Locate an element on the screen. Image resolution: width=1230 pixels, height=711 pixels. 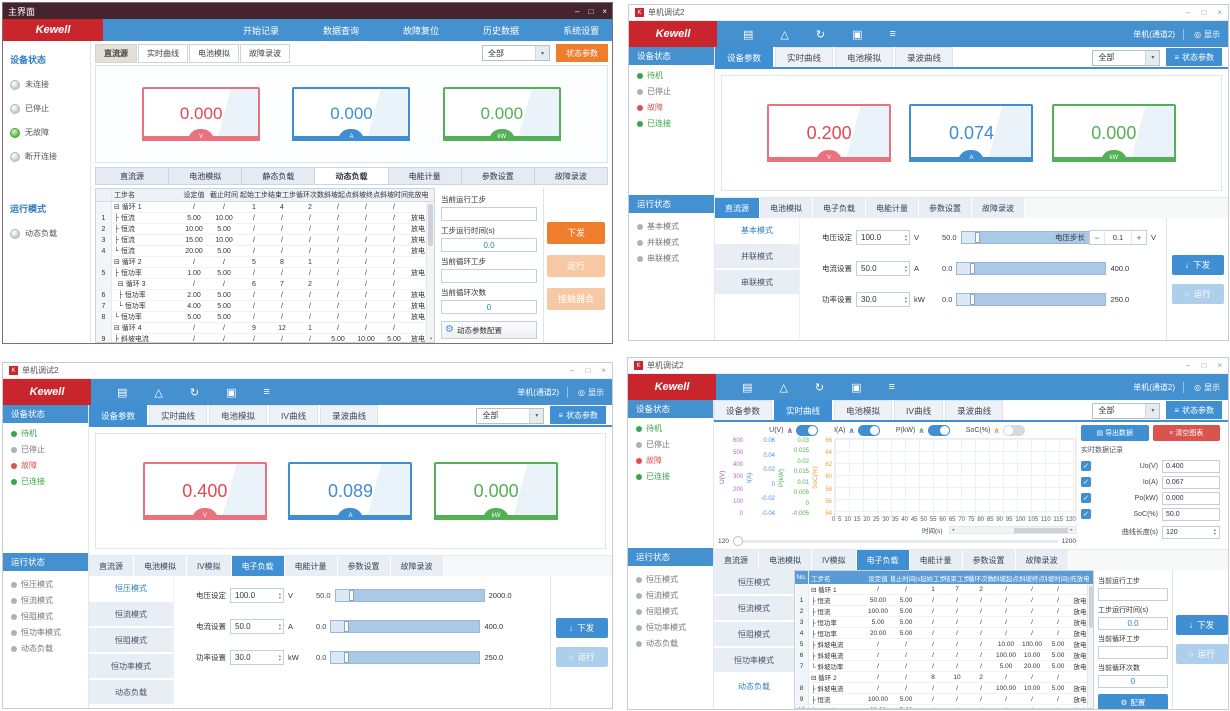
tab: 电池模拟 is located at coordinates (238, 415).